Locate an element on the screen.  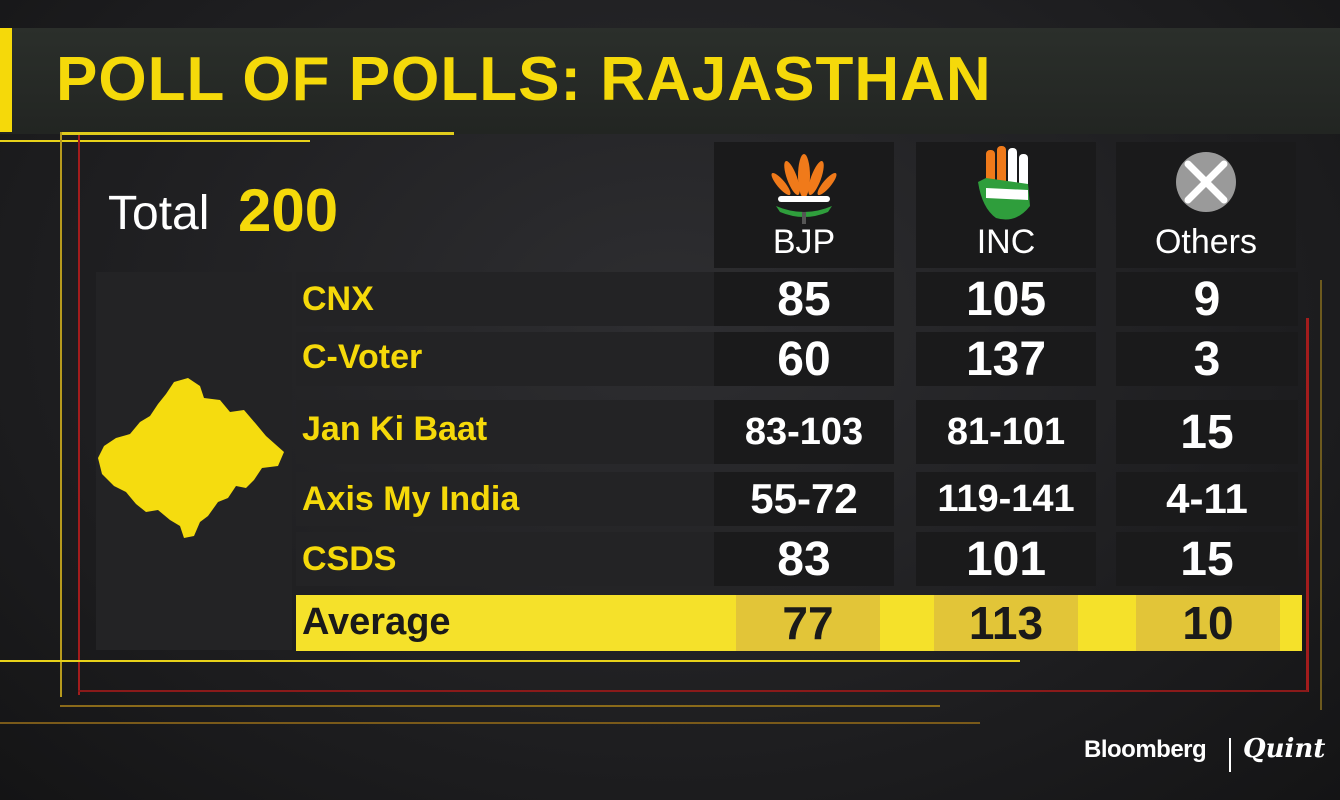
party-name-bjp: BJP is located at coordinates (804, 242).